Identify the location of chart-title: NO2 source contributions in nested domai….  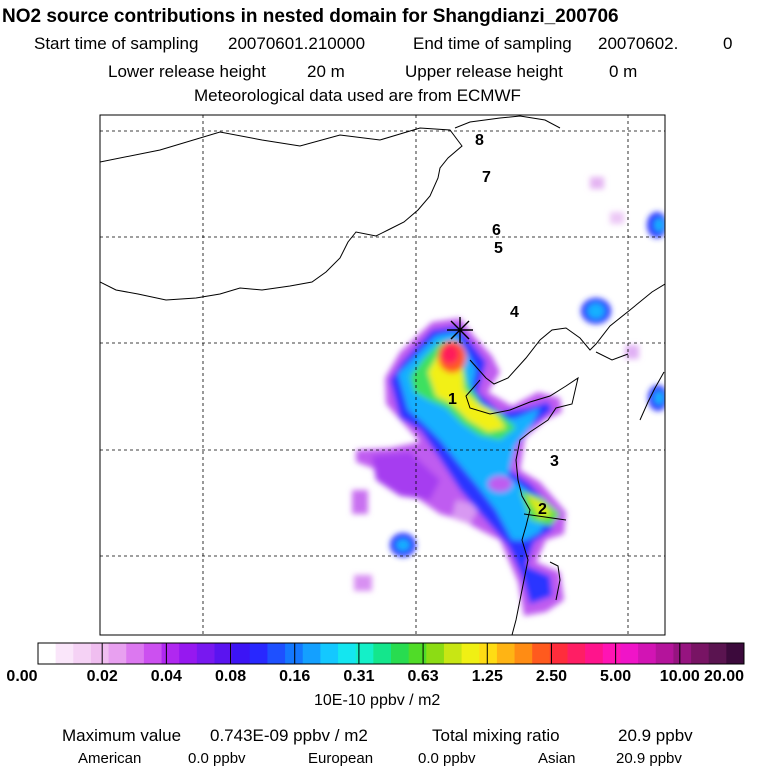
(310, 16).